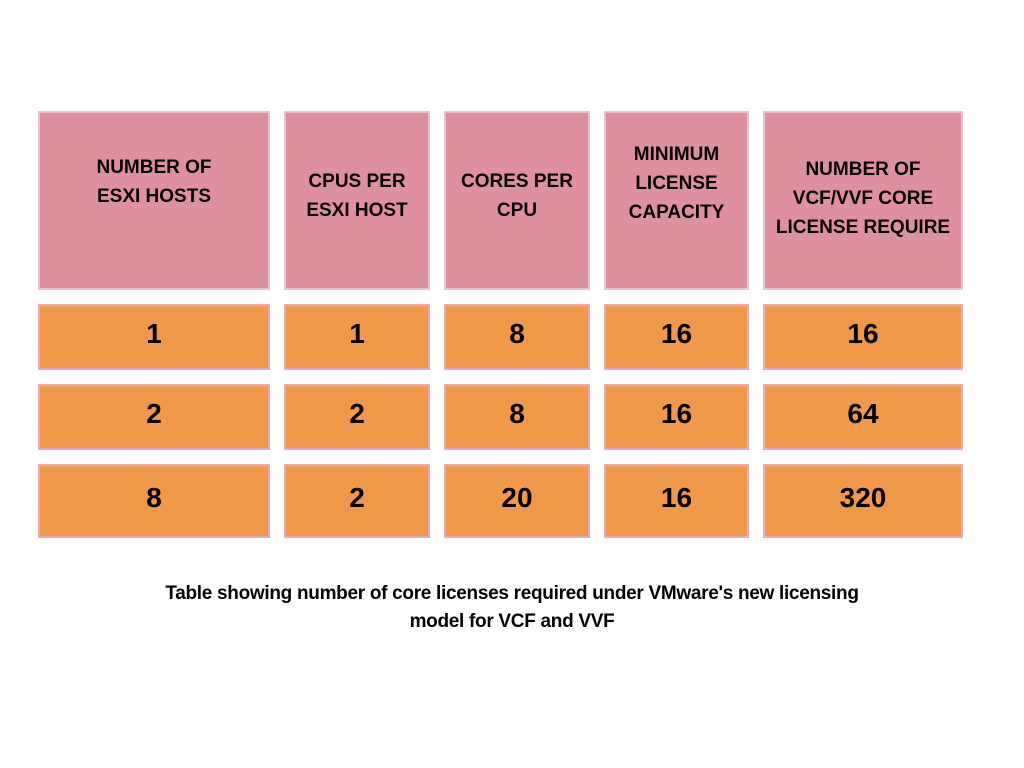  Describe the element at coordinates (676, 200) in the screenshot. I see `column-header-min-license-capacity: MINIMUM LICENSE CAPACITY` at that location.